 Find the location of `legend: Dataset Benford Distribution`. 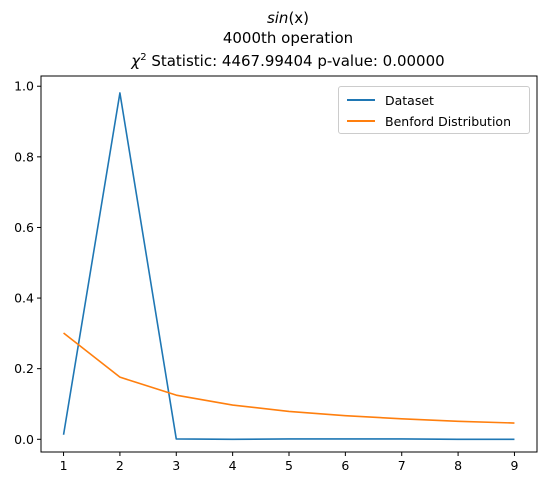

legend: Dataset Benford Distribution is located at coordinates (434, 110).